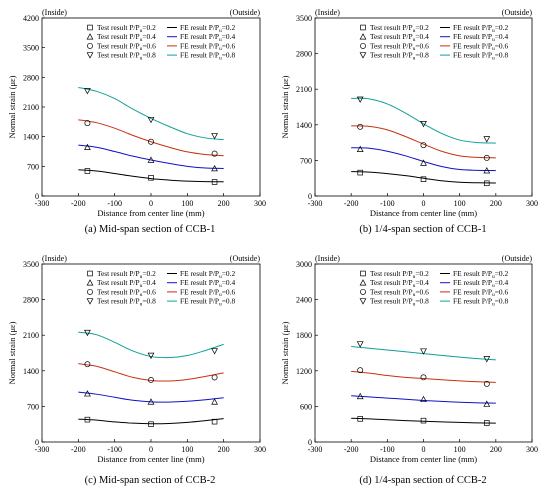 This screenshot has height=492, width=550. Describe the element at coordinates (31, 18) in the screenshot. I see `y-tick-label: 4200` at that location.